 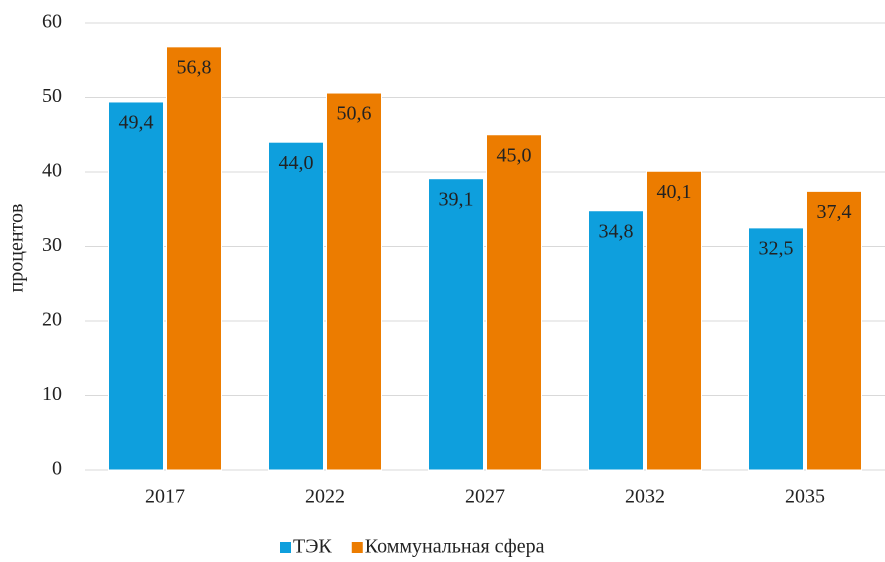 I want to click on data-label: 40,1, so click(x=674, y=192).